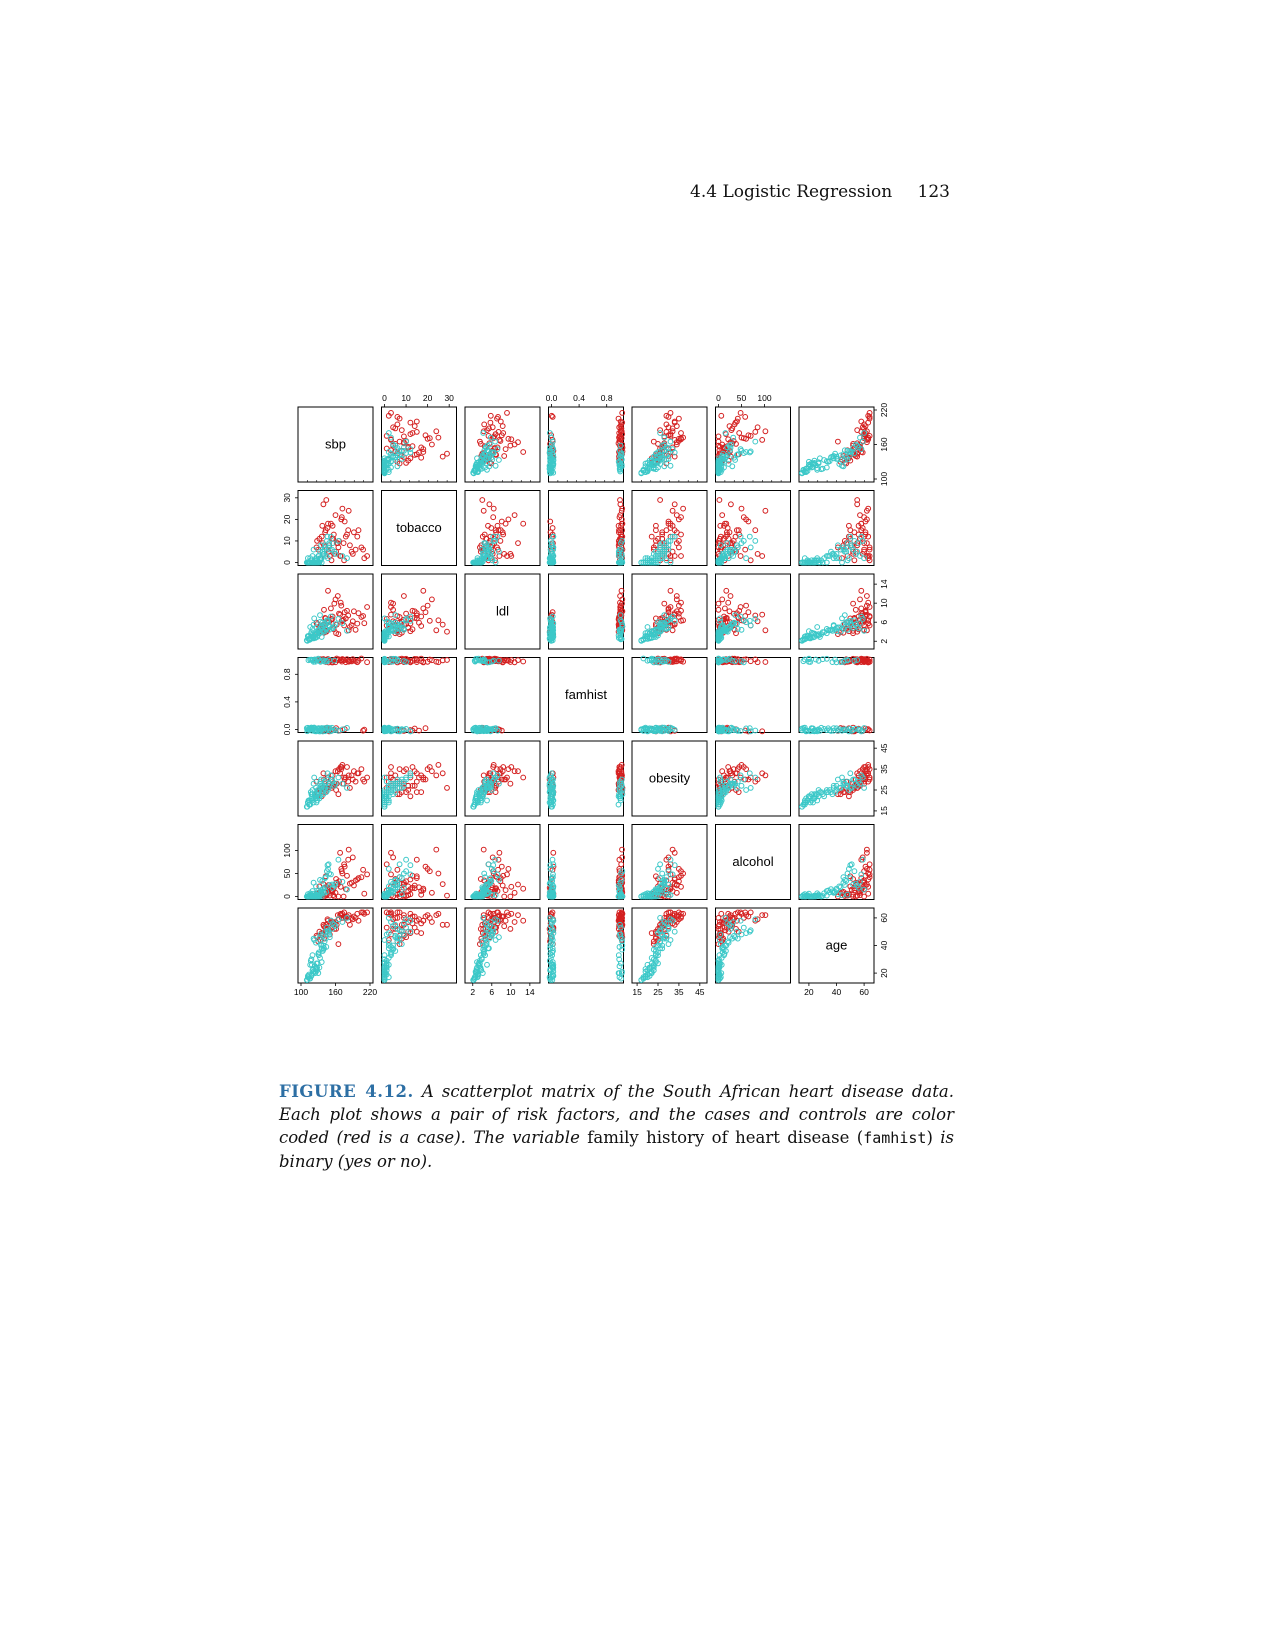 Image resolution: width=1275 pixels, height=1650 pixels. I want to click on matrix-cell-alcohol-sbp, so click(335, 862).